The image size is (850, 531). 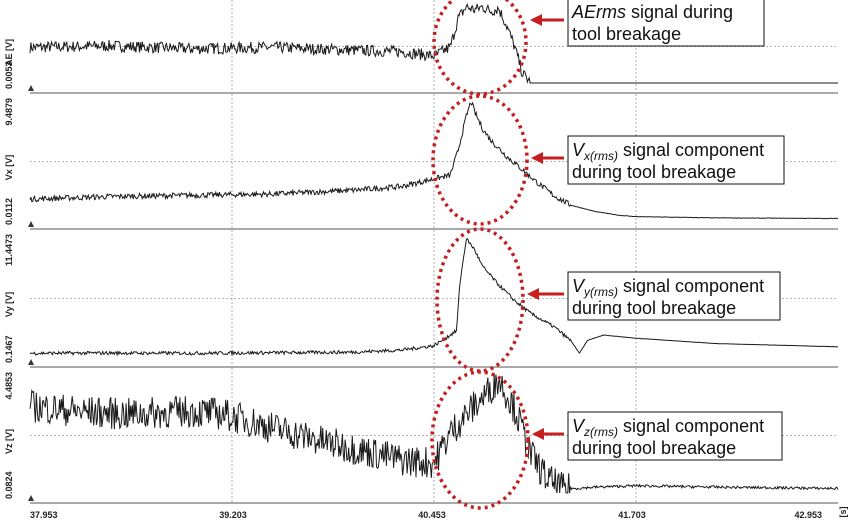 What do you see at coordinates (843, 511) in the screenshot?
I see `x-unit-label: [s]` at bounding box center [843, 511].